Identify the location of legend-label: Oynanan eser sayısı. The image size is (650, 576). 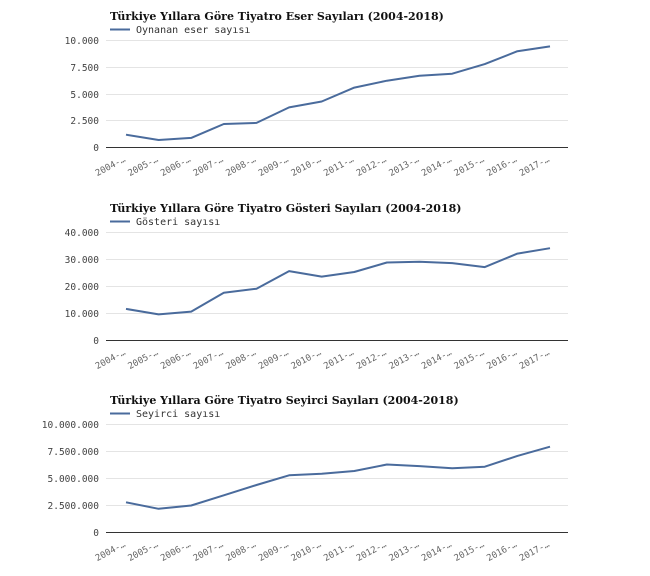
(193, 30).